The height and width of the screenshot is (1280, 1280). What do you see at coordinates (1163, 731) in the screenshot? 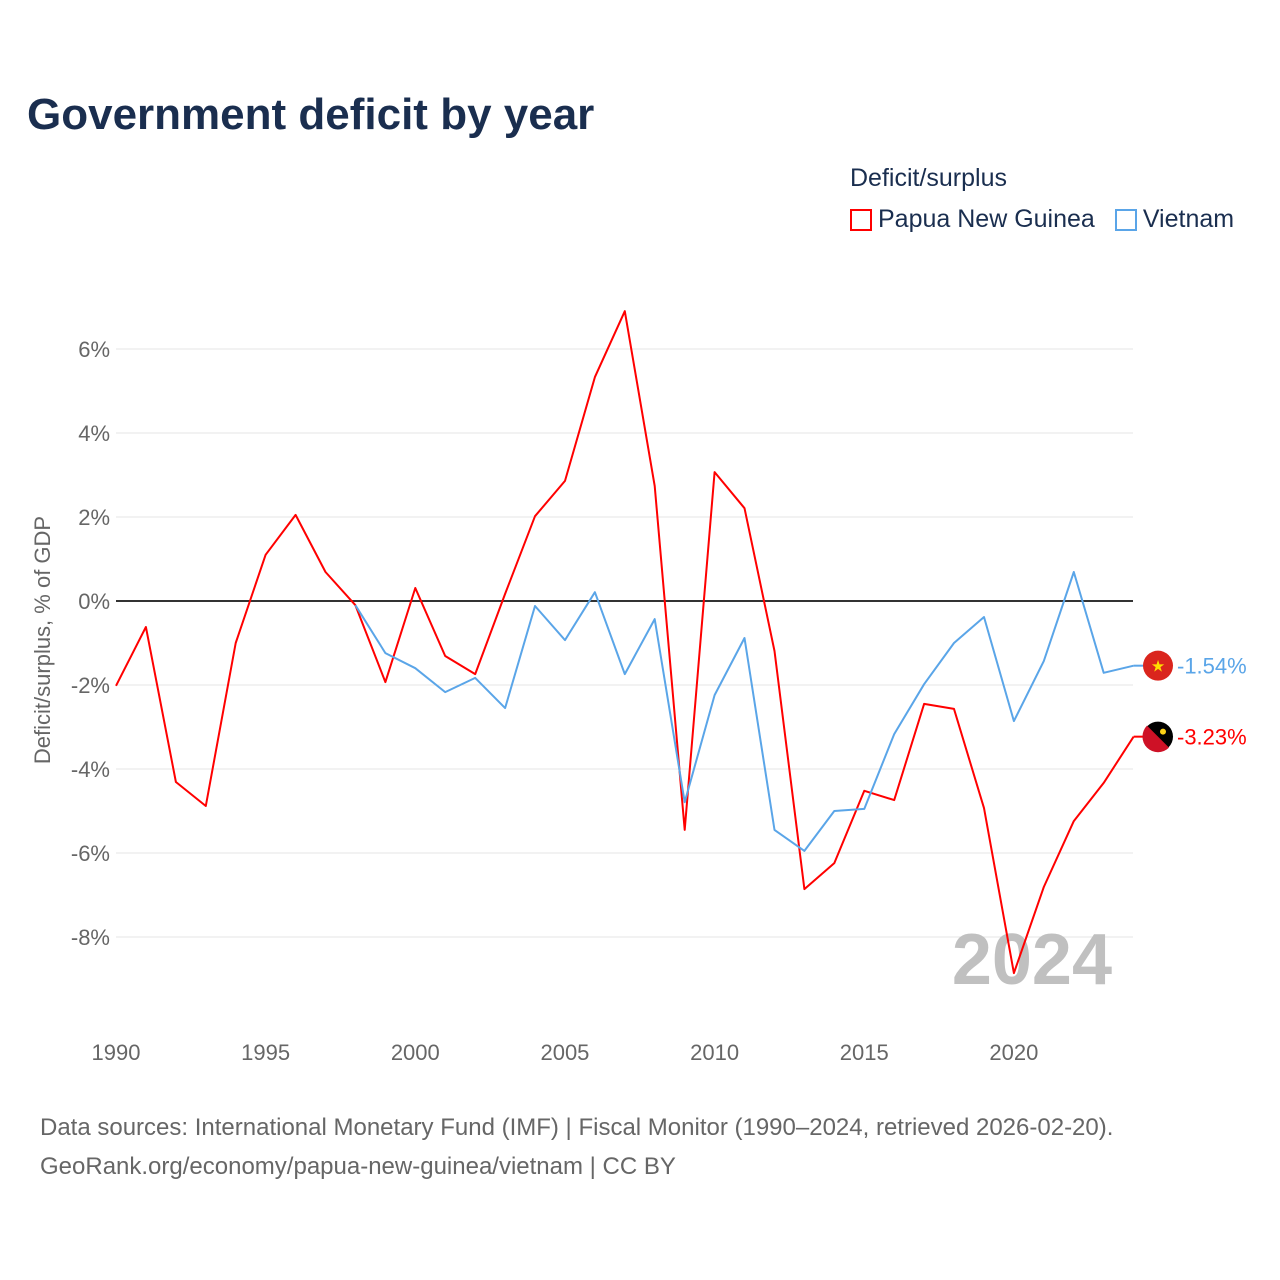
I see `flag-bird` at bounding box center [1163, 731].